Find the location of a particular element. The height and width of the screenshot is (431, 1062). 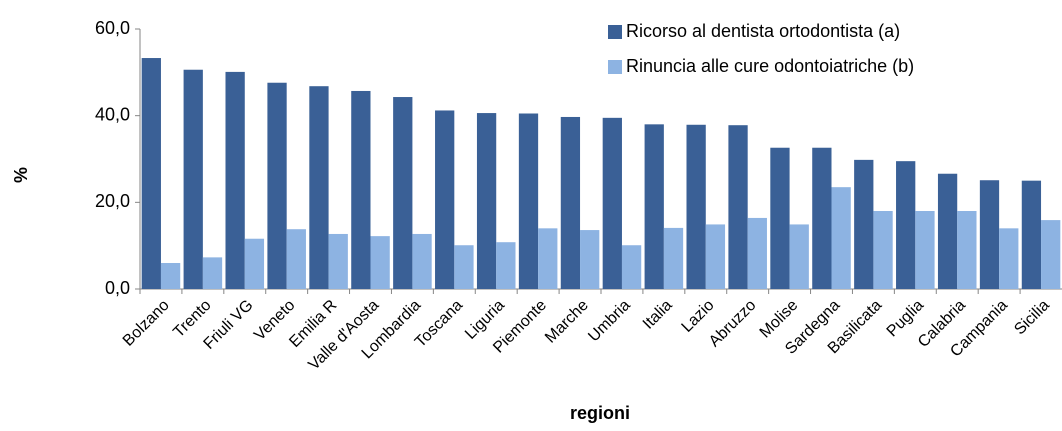

x-tick-label: Umbria is located at coordinates (609, 321).